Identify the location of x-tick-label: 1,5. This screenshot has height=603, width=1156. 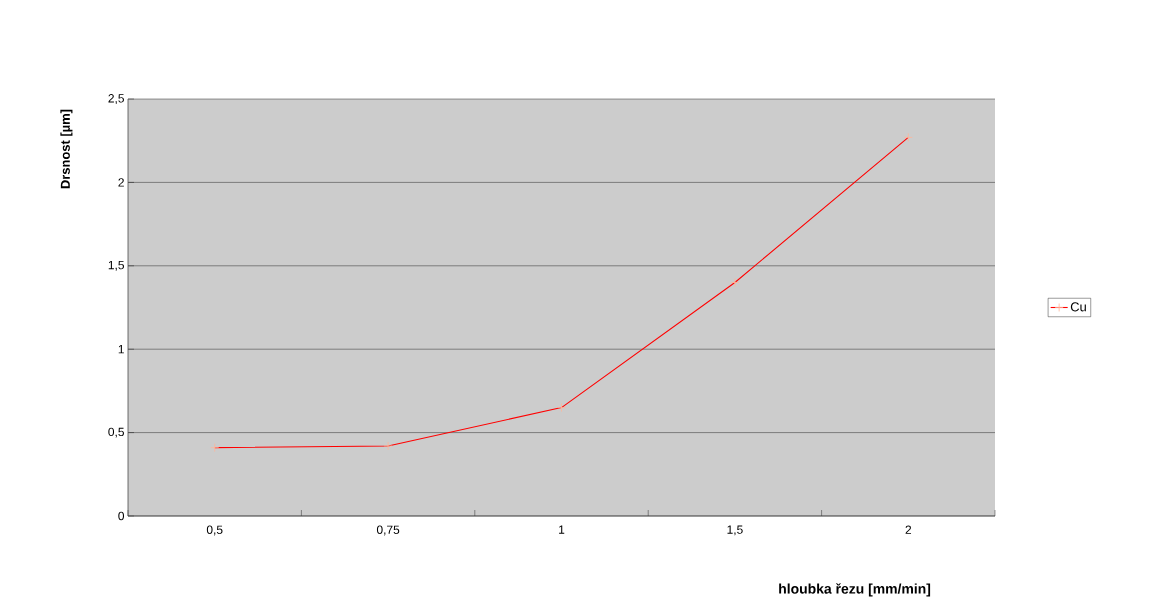
(735, 530).